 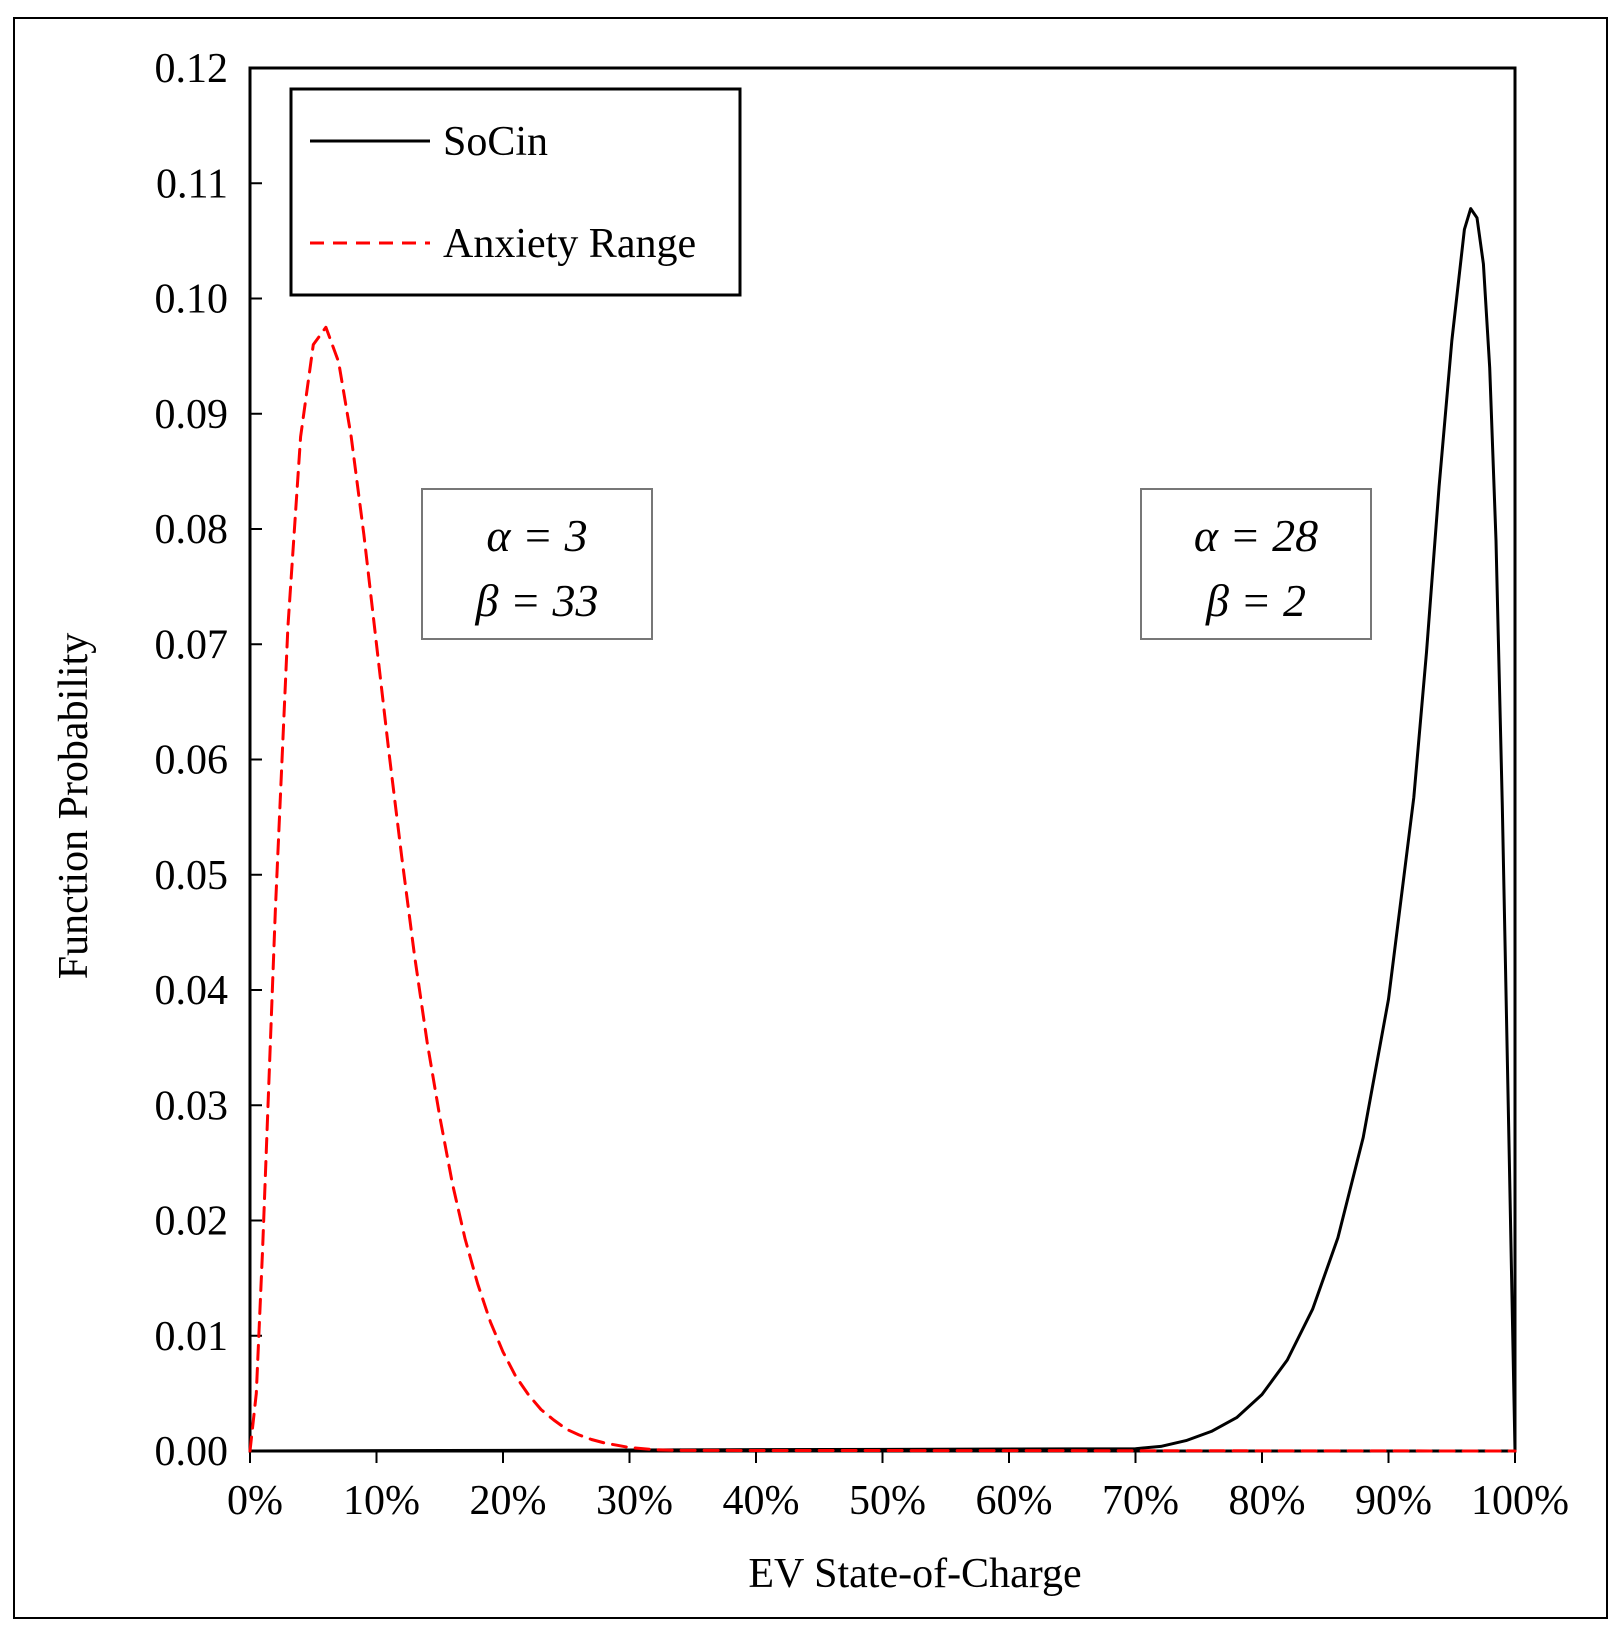 I want to click on legend: SoCin Anxiety Range, so click(x=515, y=192).